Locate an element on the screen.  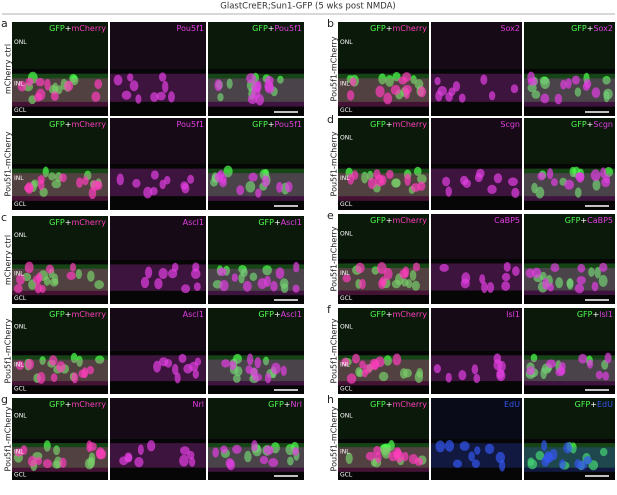
channel-label: Sox2 is located at coordinates (510, 28).